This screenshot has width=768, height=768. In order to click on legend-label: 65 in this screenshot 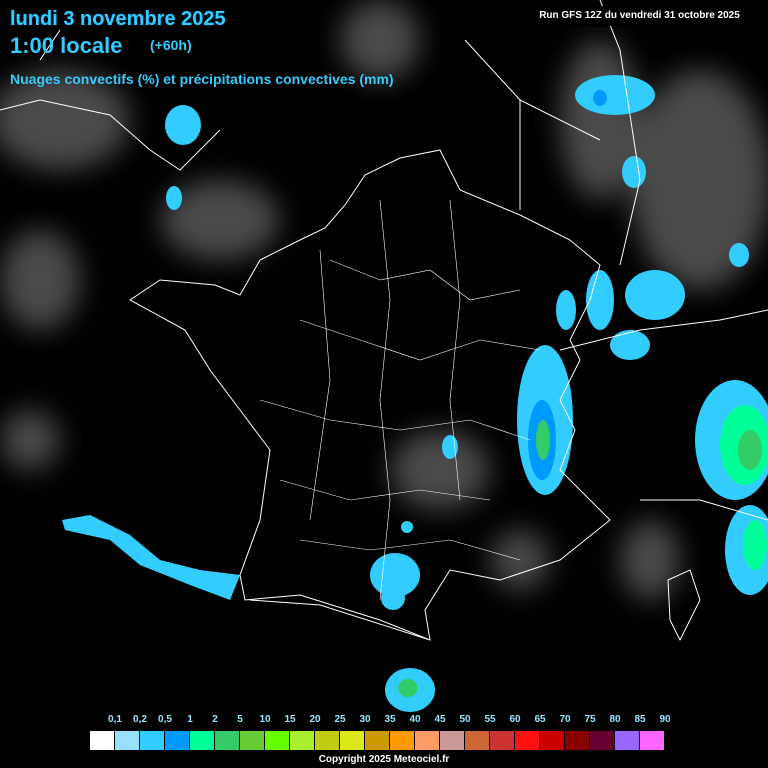, I will do `click(540, 719)`.